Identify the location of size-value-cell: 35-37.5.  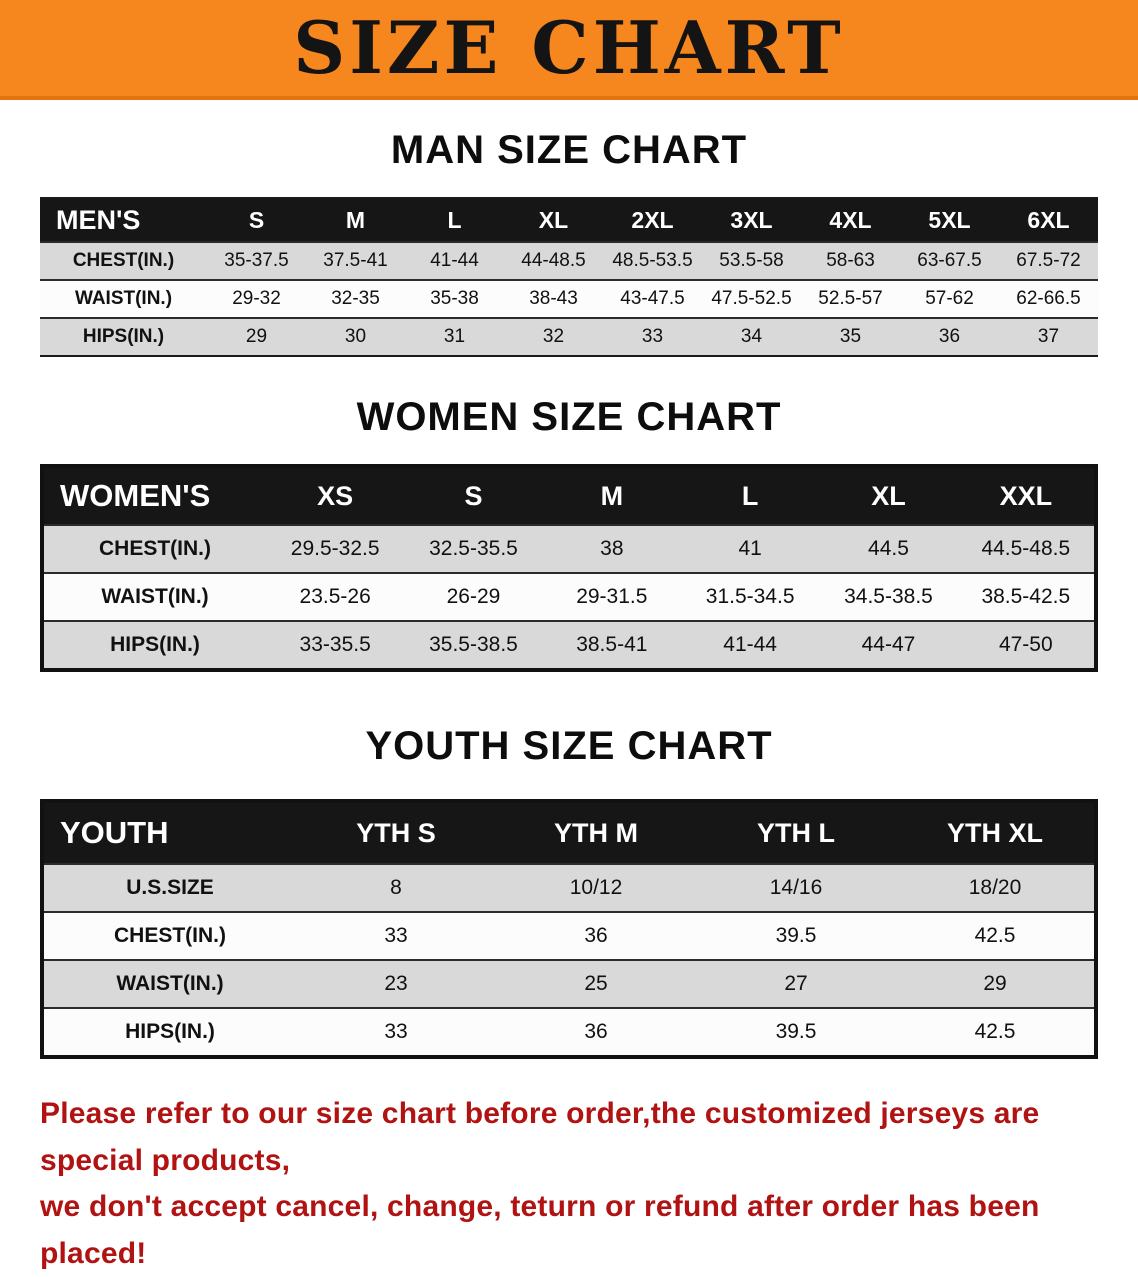
(256, 260).